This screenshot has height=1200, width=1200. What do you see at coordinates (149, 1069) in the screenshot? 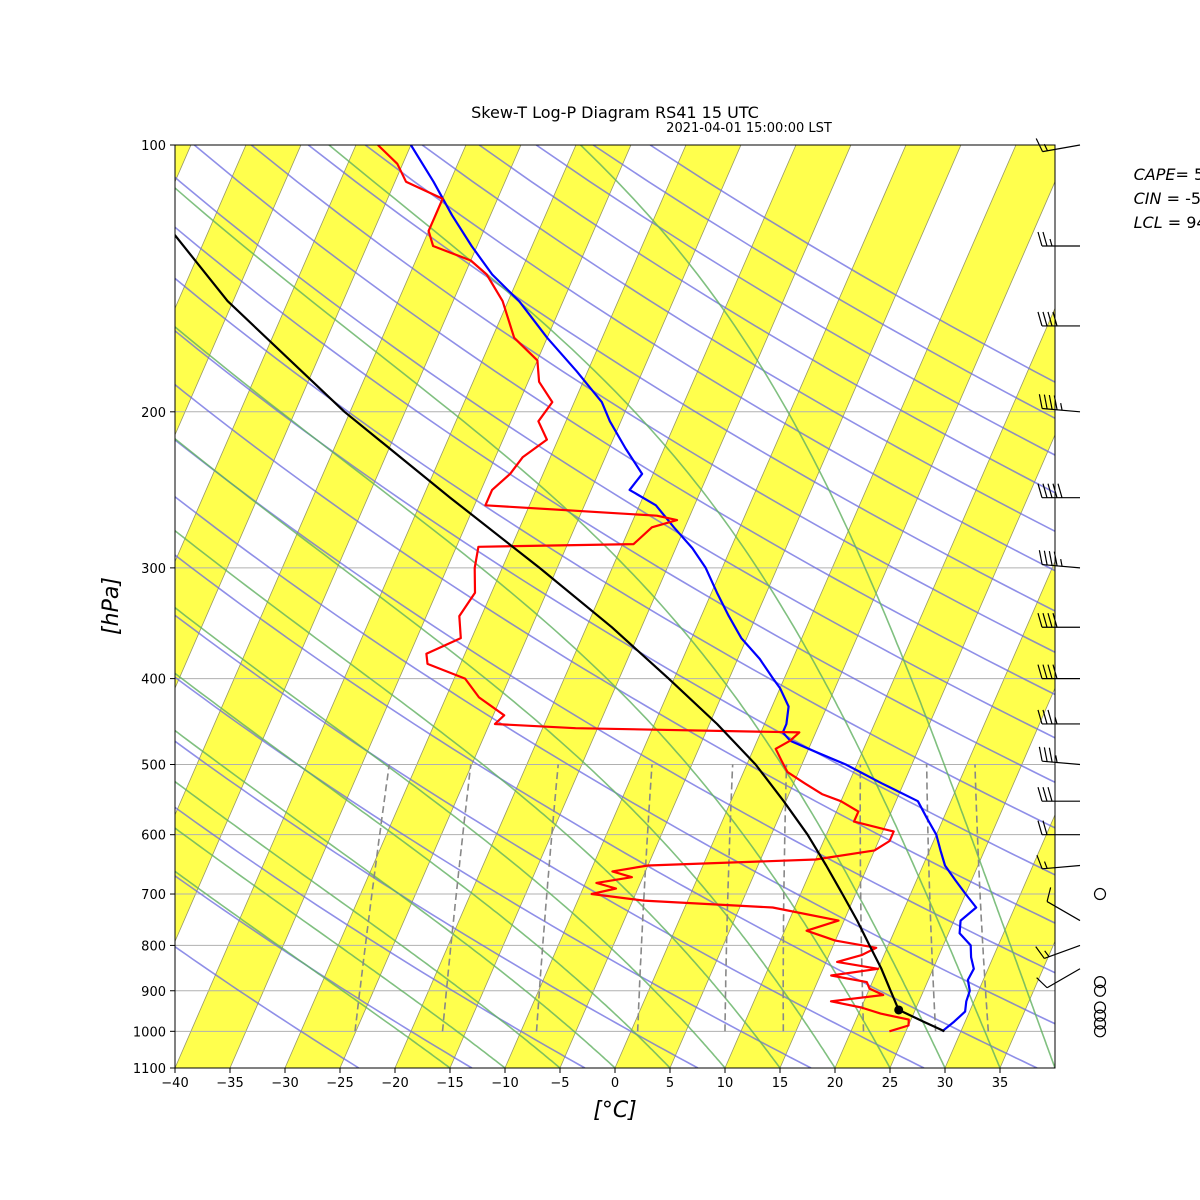
I see `y-tick-label: 1100` at bounding box center [149, 1069].